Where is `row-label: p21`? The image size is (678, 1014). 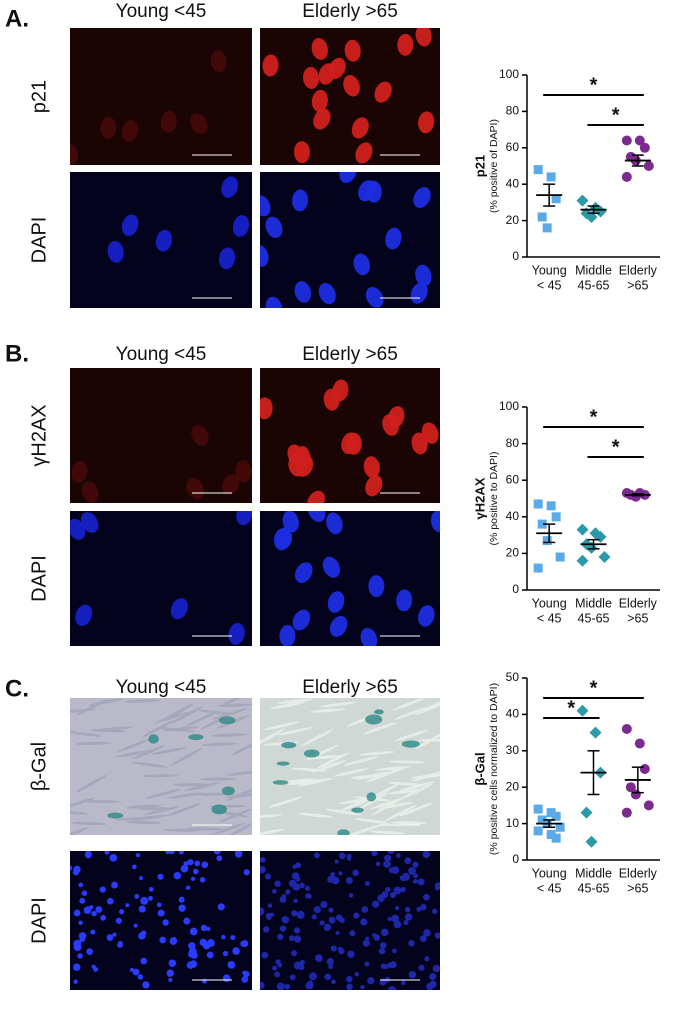 row-label: p21 is located at coordinates (39, 96).